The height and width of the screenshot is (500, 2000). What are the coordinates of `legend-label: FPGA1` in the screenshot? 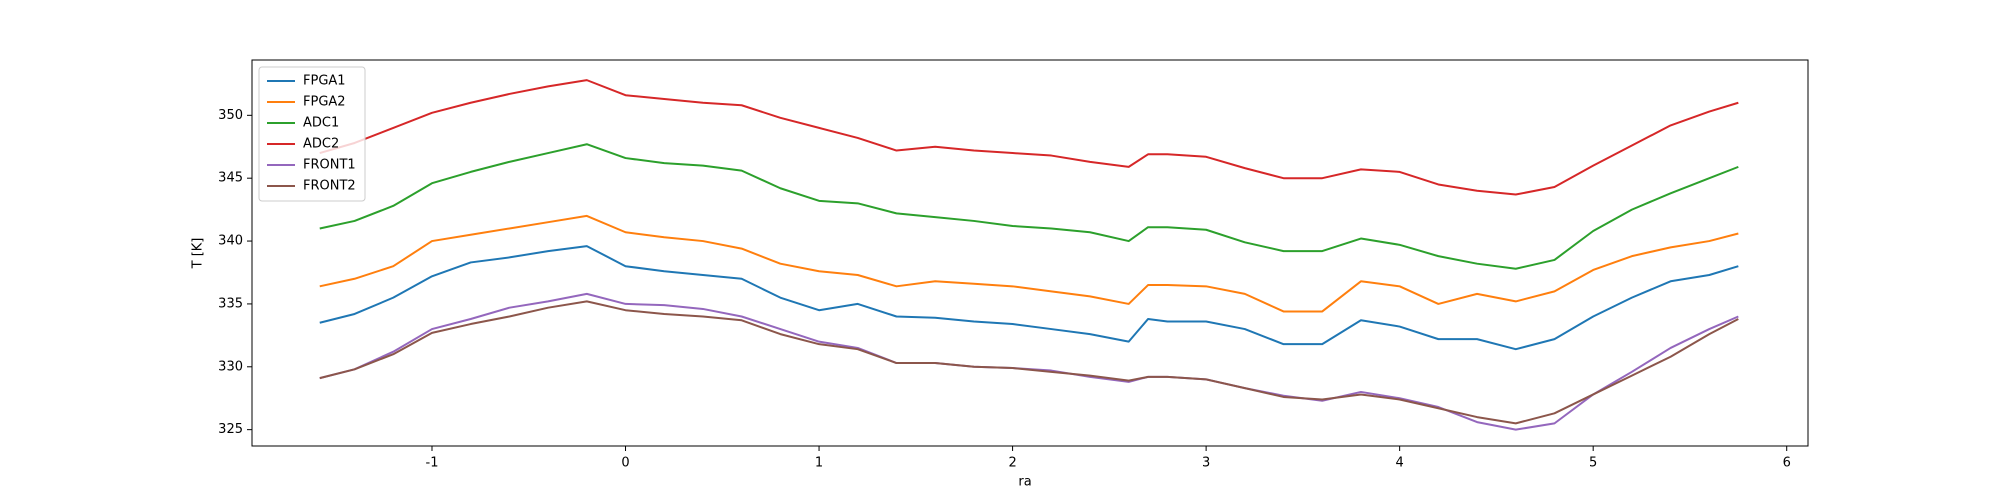 It's located at (324, 81).